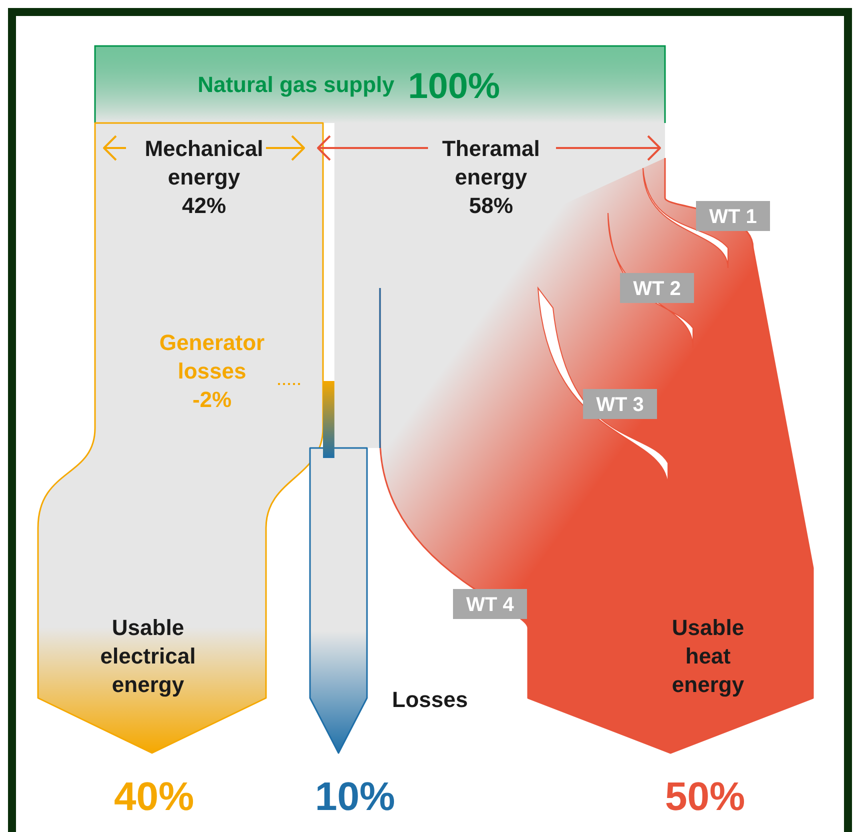 The height and width of the screenshot is (832, 860). Describe the element at coordinates (355, 797) in the screenshot. I see `data-label: 10%` at that location.